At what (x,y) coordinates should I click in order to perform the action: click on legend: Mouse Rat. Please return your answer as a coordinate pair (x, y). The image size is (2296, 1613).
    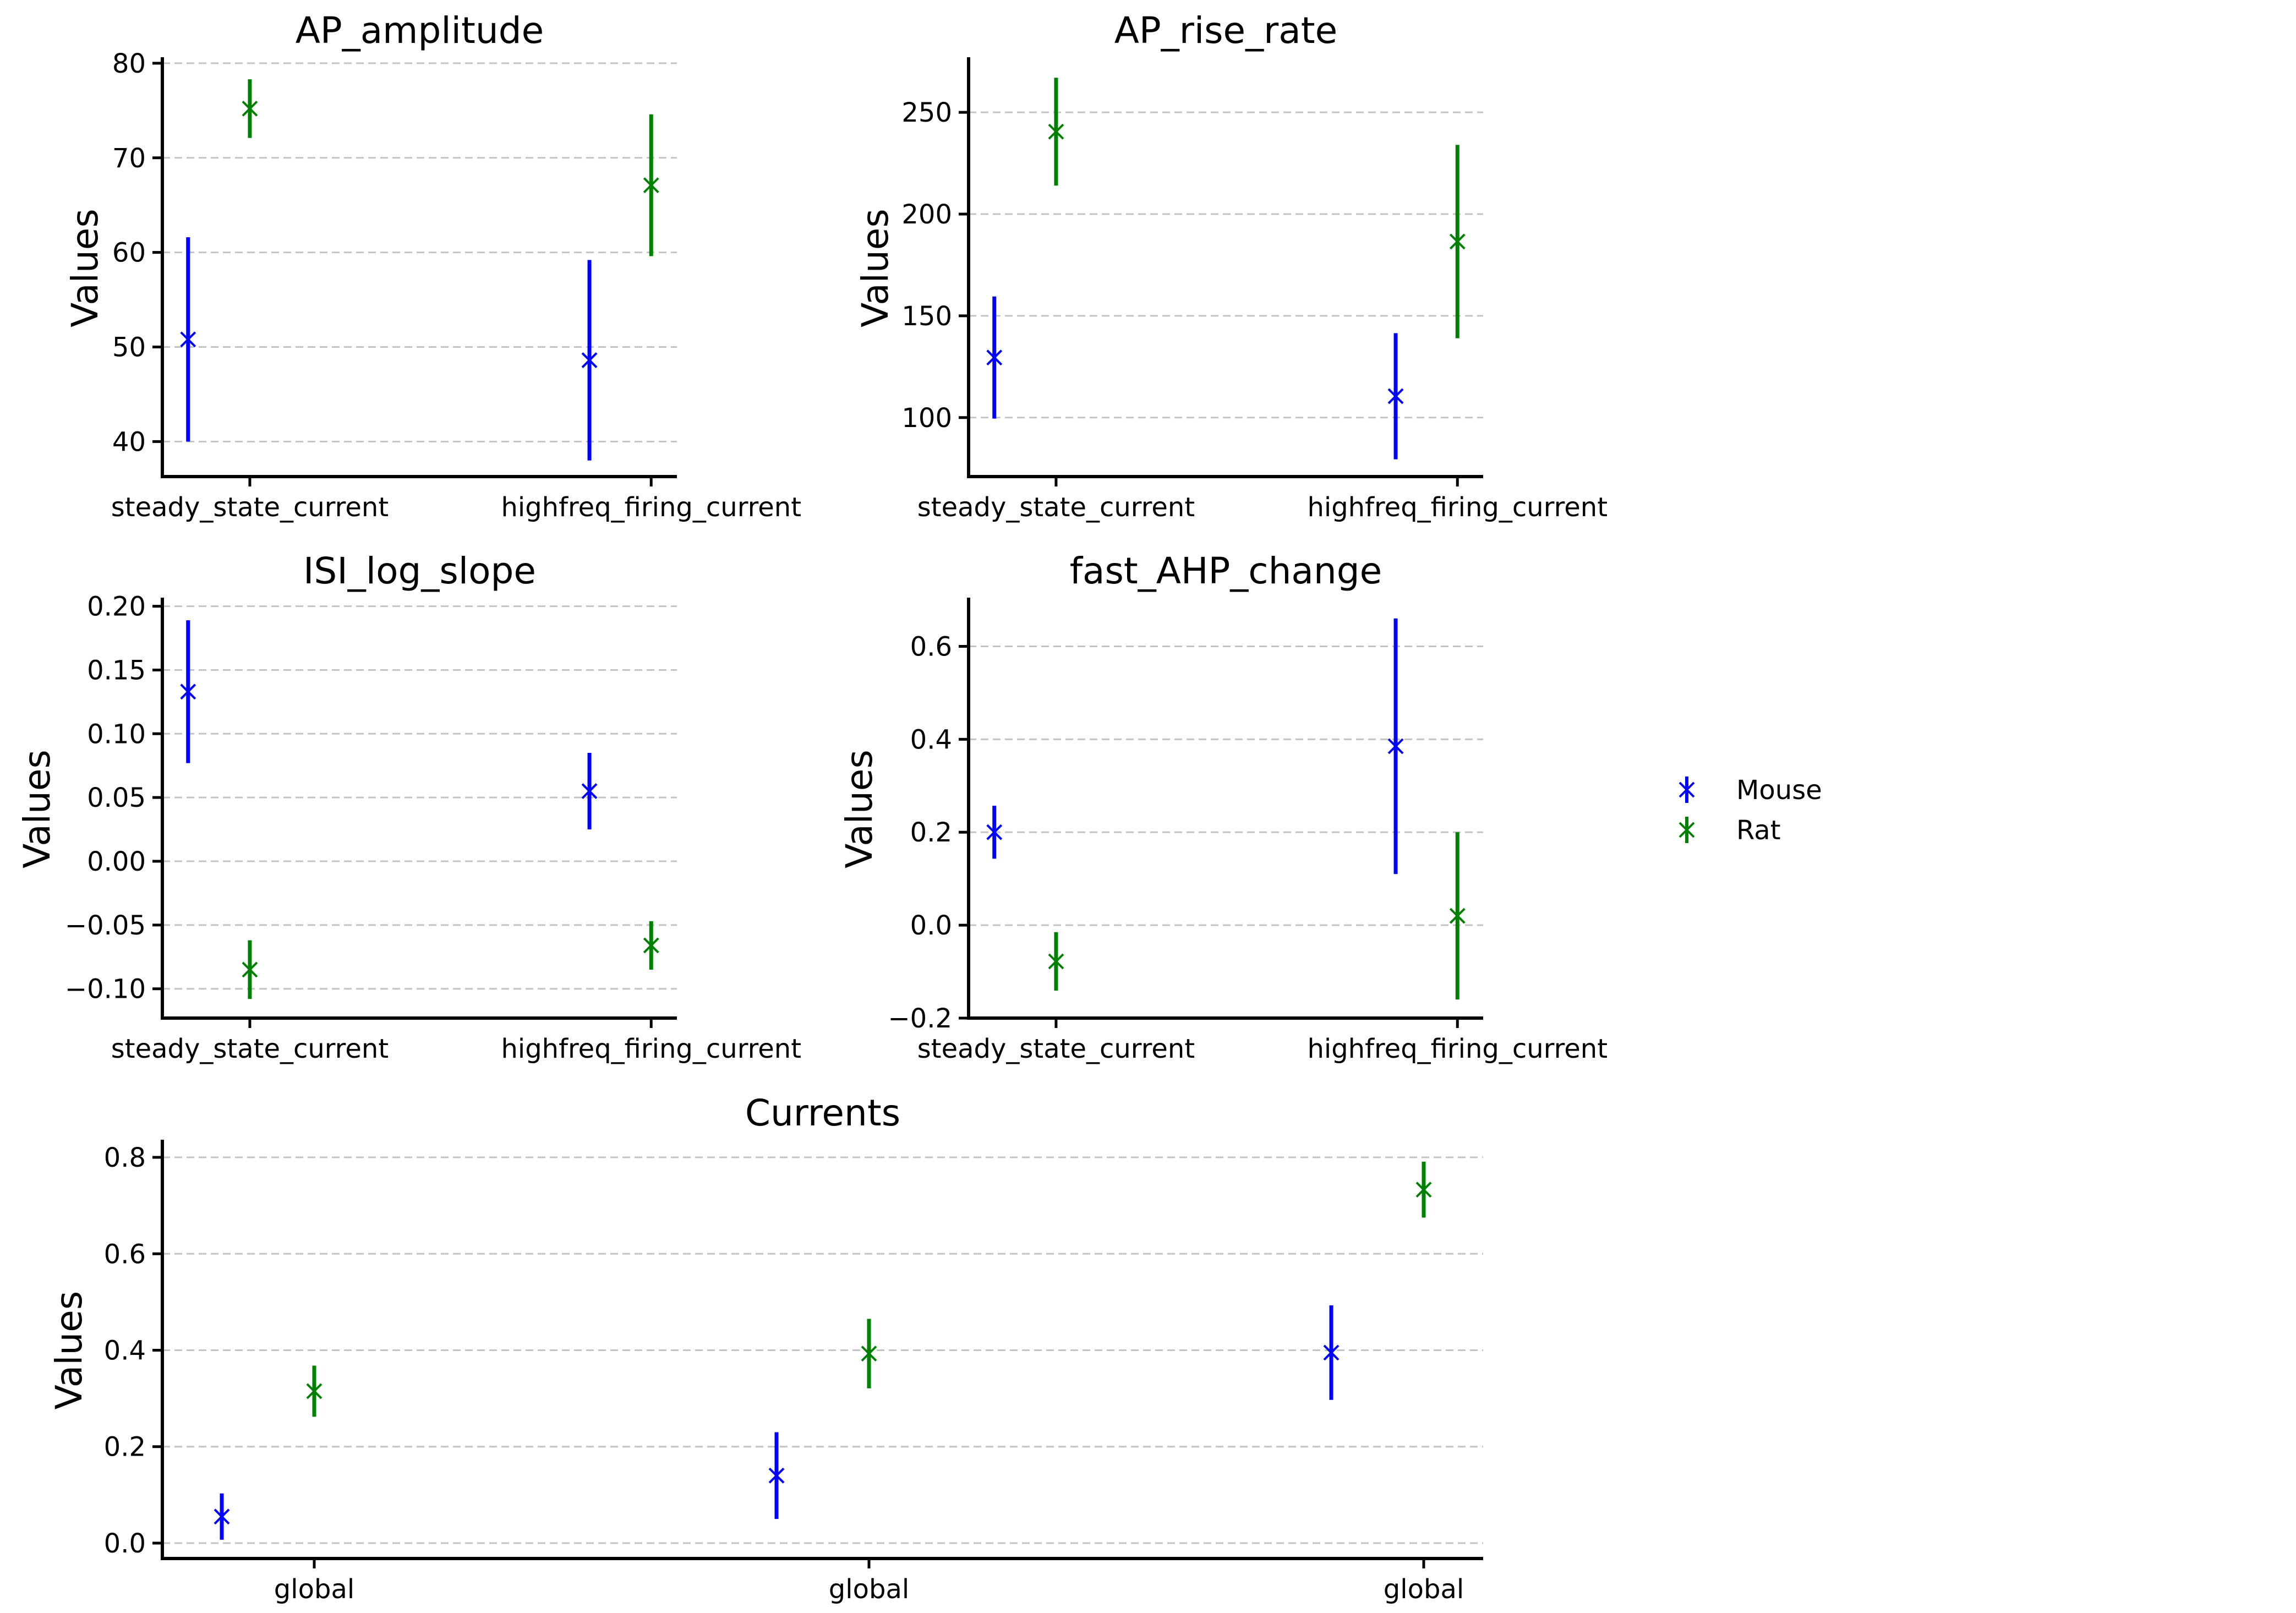
    Looking at the image, I should click on (1750, 810).